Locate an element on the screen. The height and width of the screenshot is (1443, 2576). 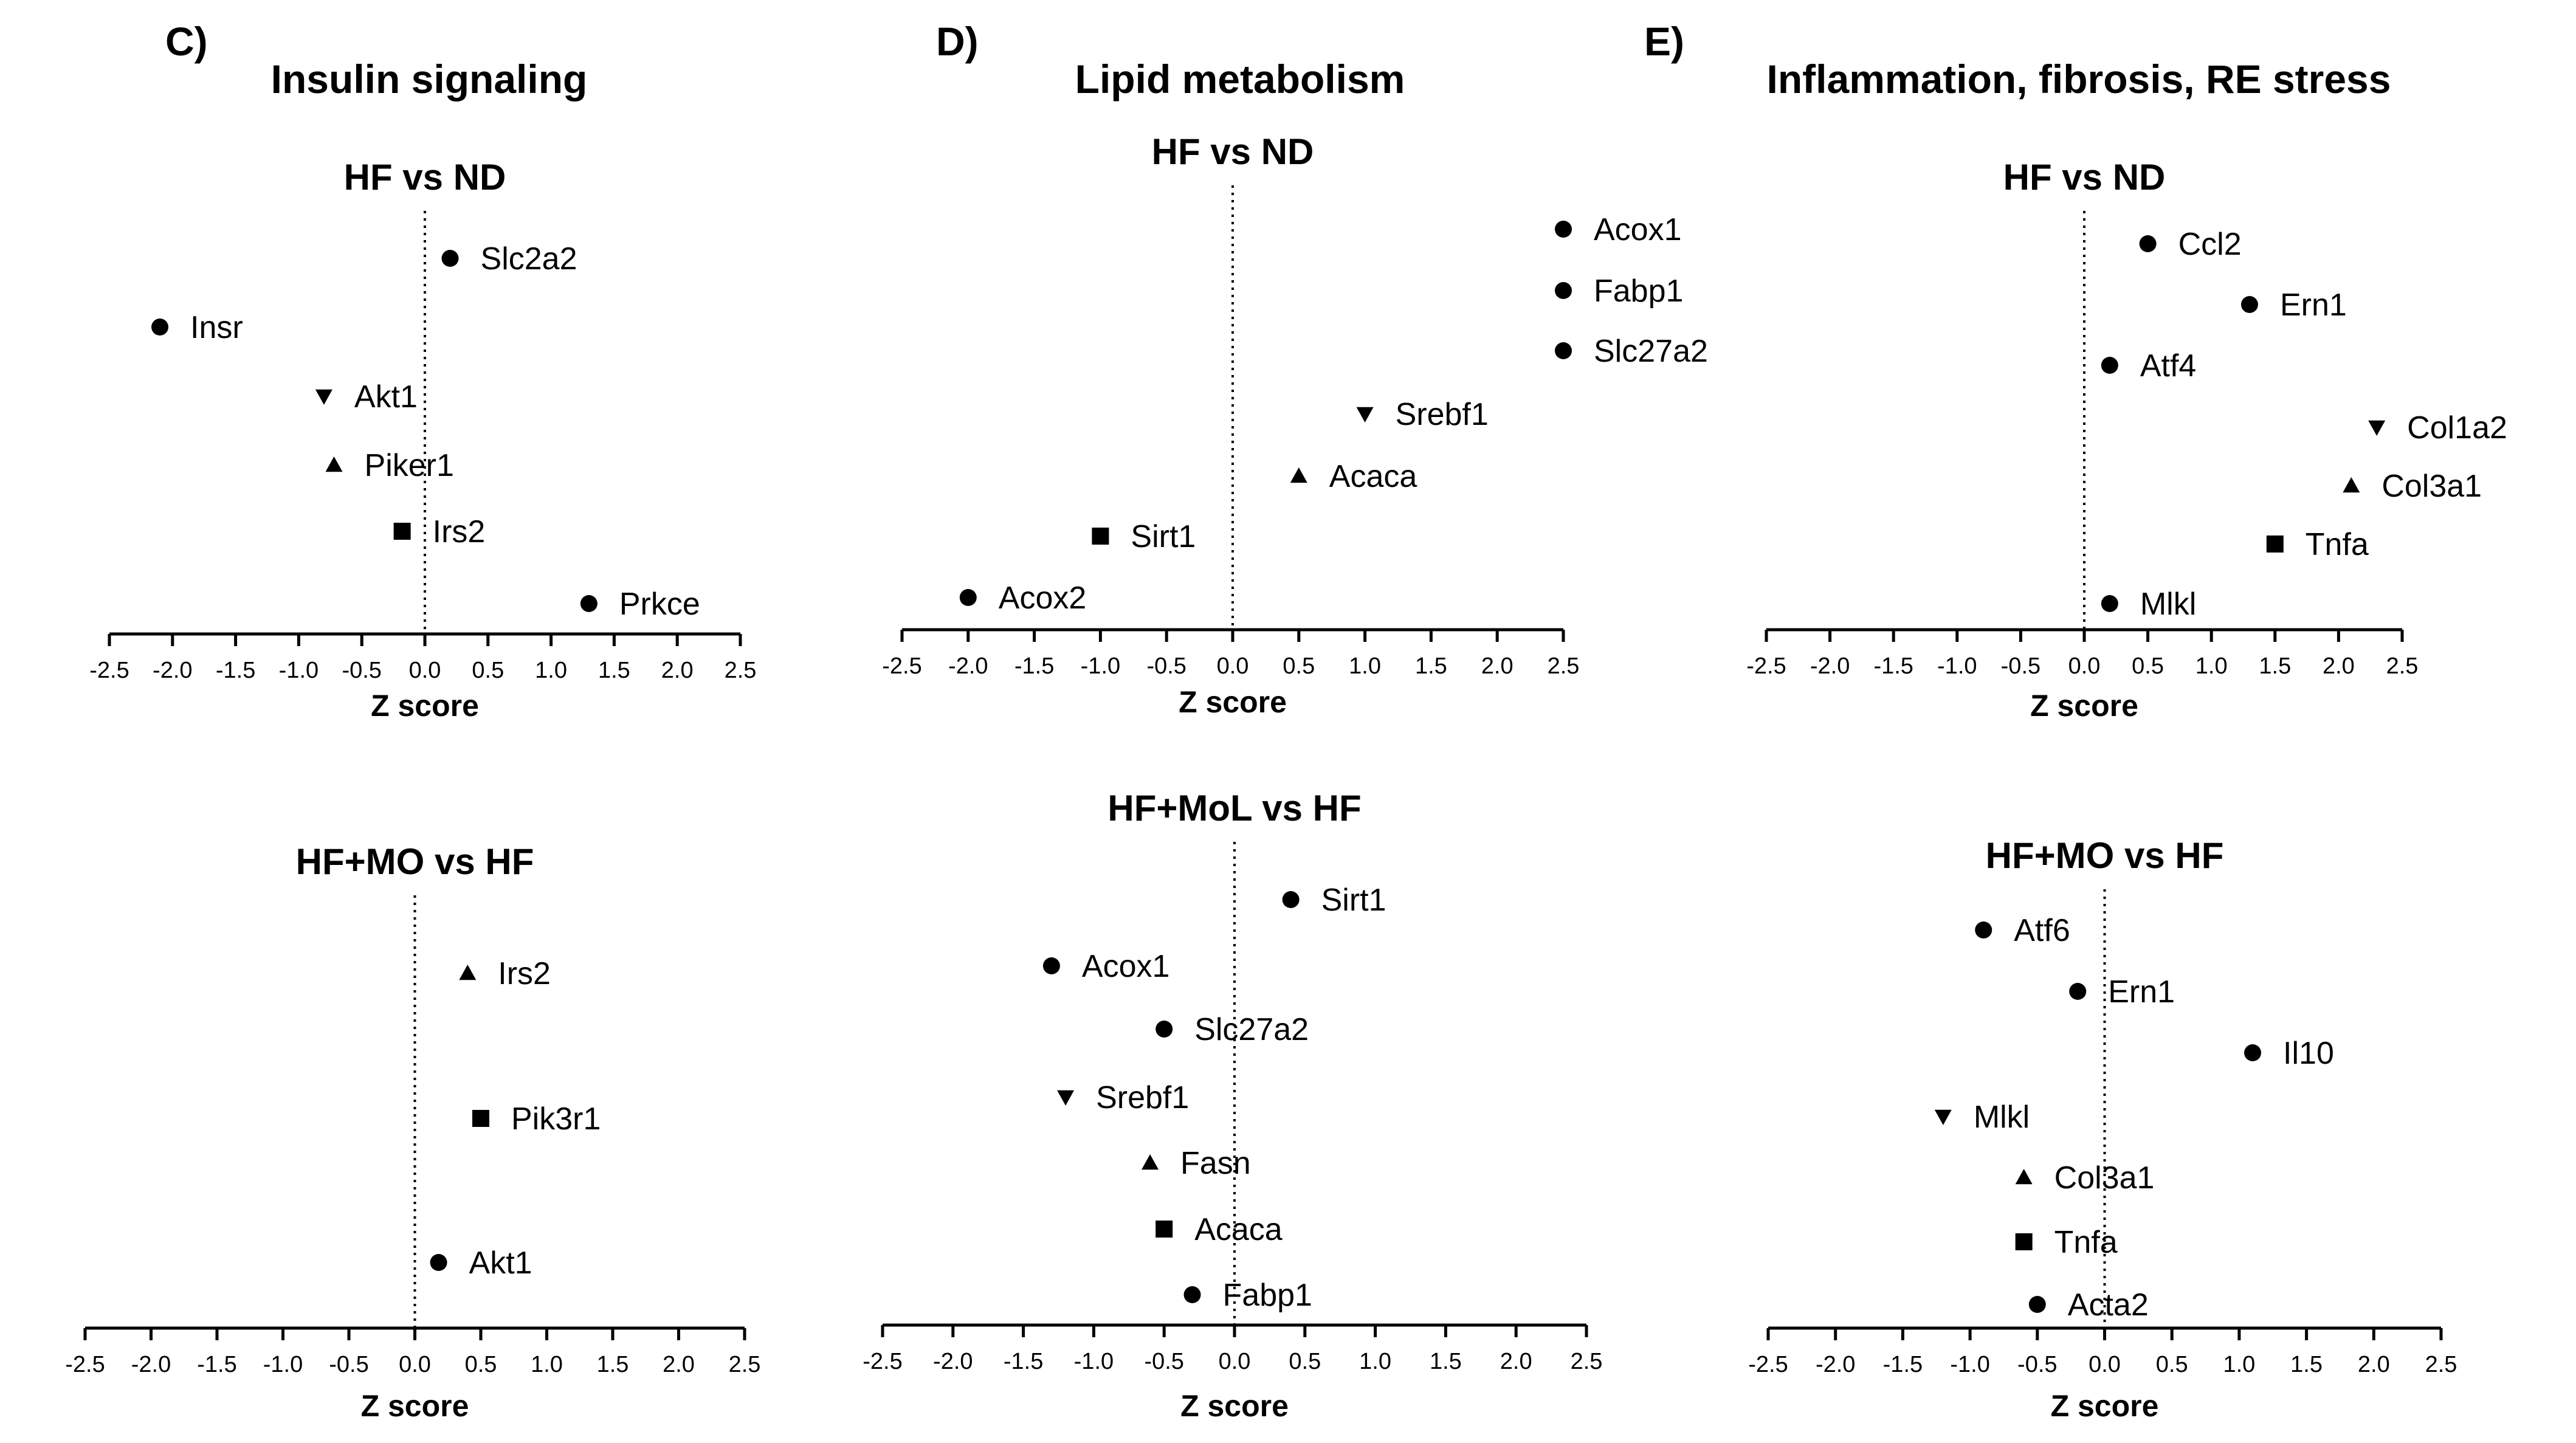
data-point-acox2: Acox2 is located at coordinates (1023, 598).